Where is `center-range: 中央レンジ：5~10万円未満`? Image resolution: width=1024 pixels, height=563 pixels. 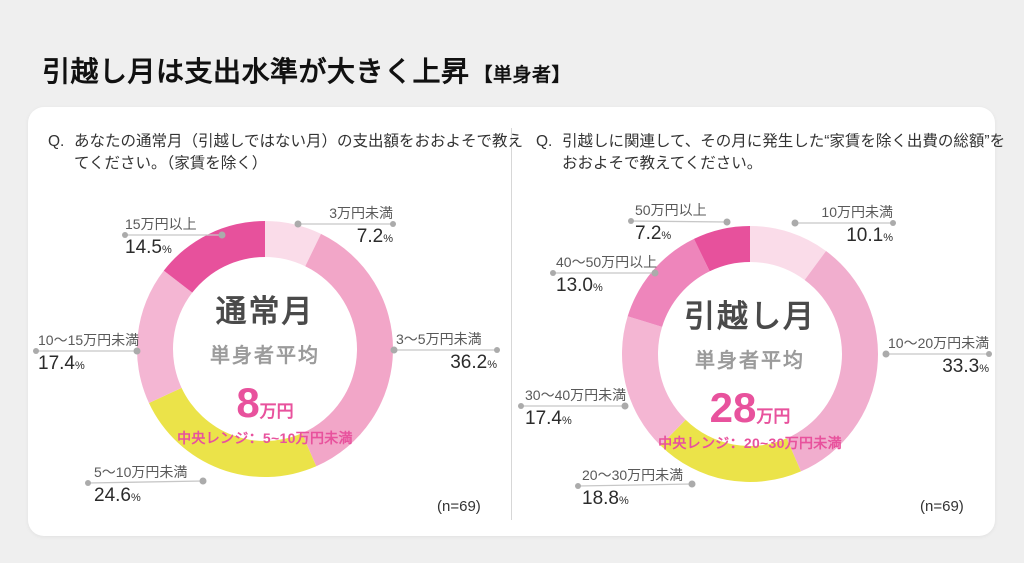
center-range: 中央レンジ：5~10万円未満 is located at coordinates (265, 438).